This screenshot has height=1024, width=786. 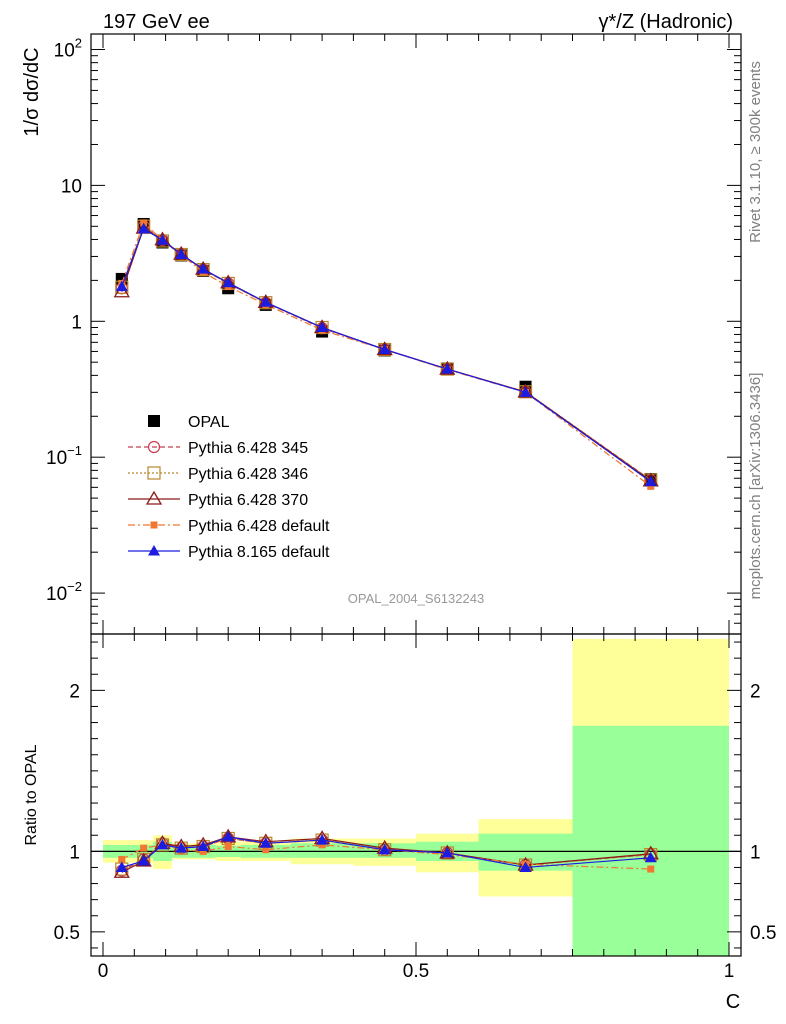 I want to click on ratio-y-tick-label-right: 1, so click(x=755, y=852).